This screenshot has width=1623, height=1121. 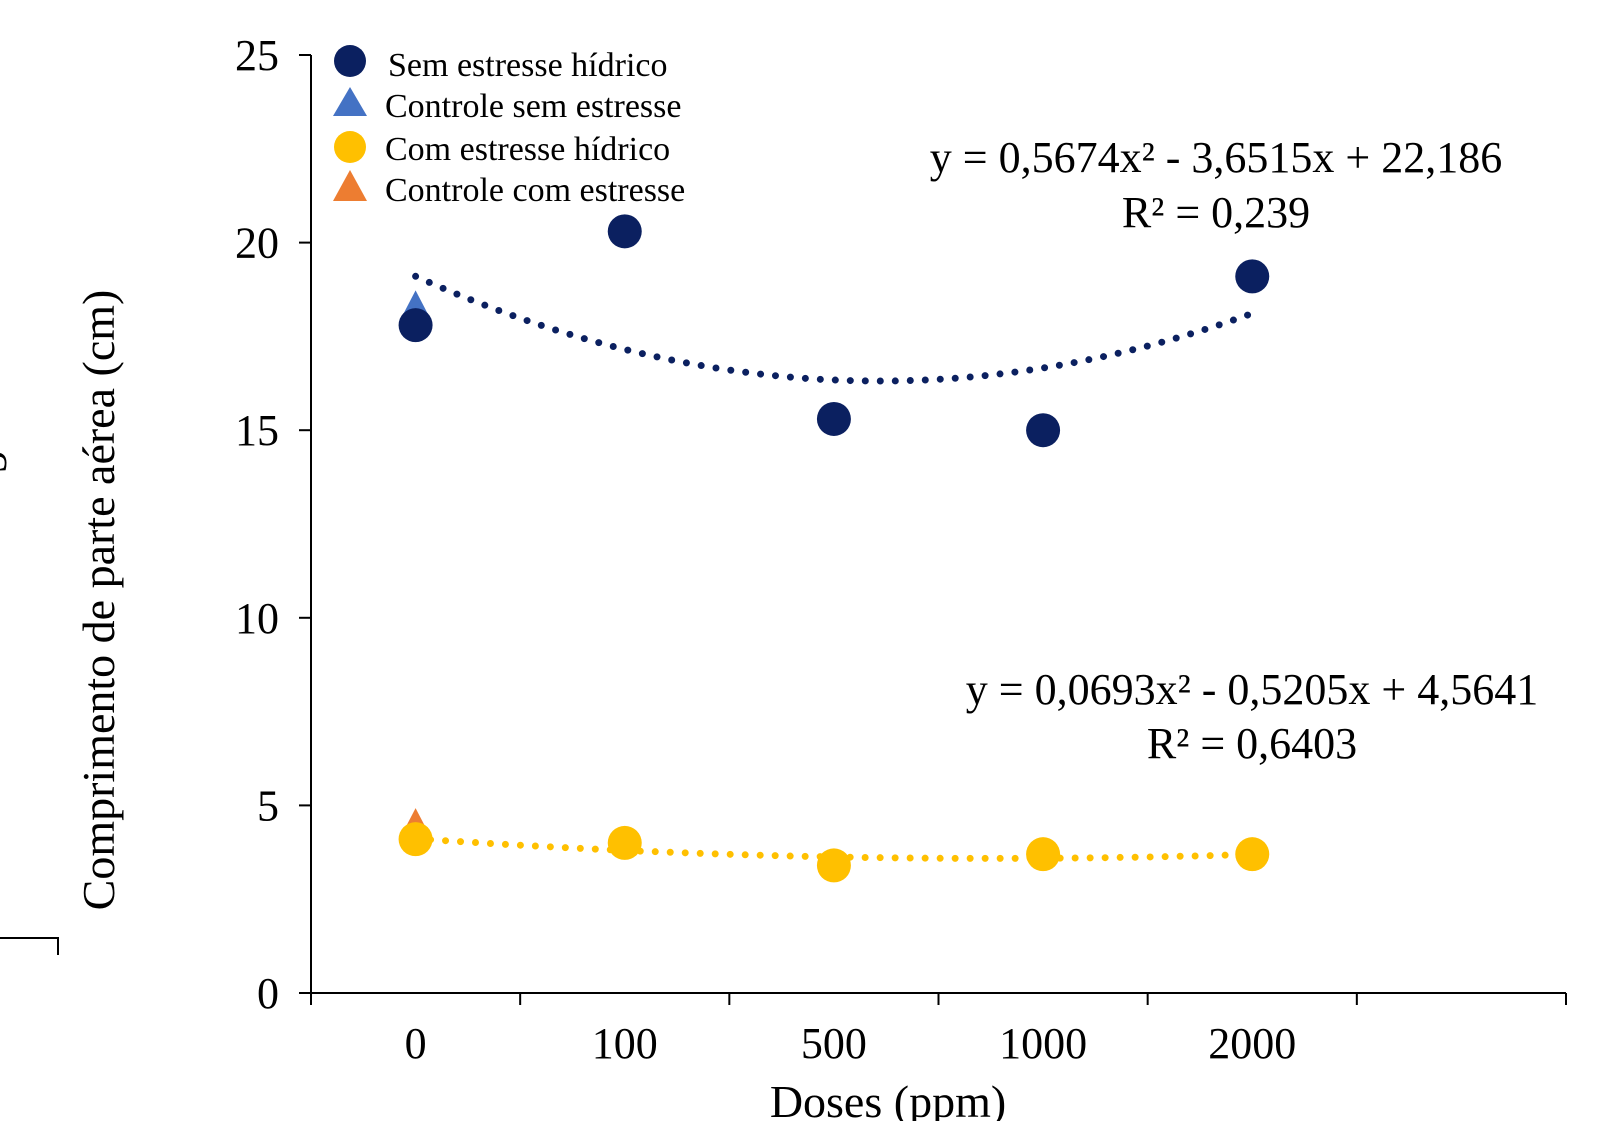 I want to click on edge-fragment-axis, so click(x=29, y=946).